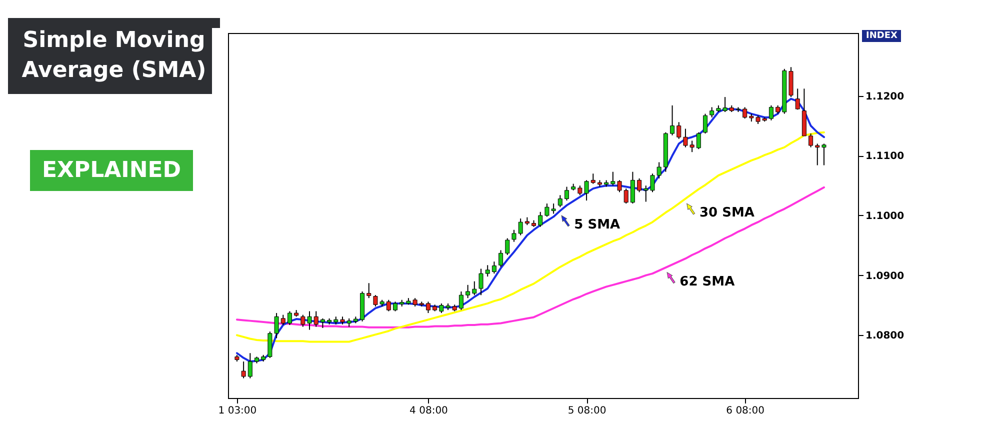 This screenshot has width=1000, height=430. Describe the element at coordinates (885, 216) in the screenshot. I see `y-tick-label: 1.1000` at that location.